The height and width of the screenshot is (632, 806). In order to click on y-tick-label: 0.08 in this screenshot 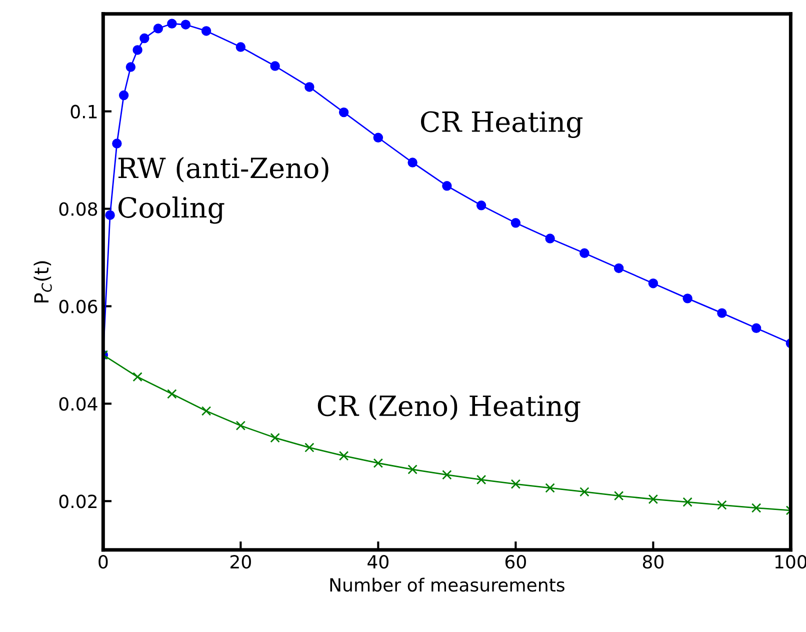, I will do `click(78, 209)`.